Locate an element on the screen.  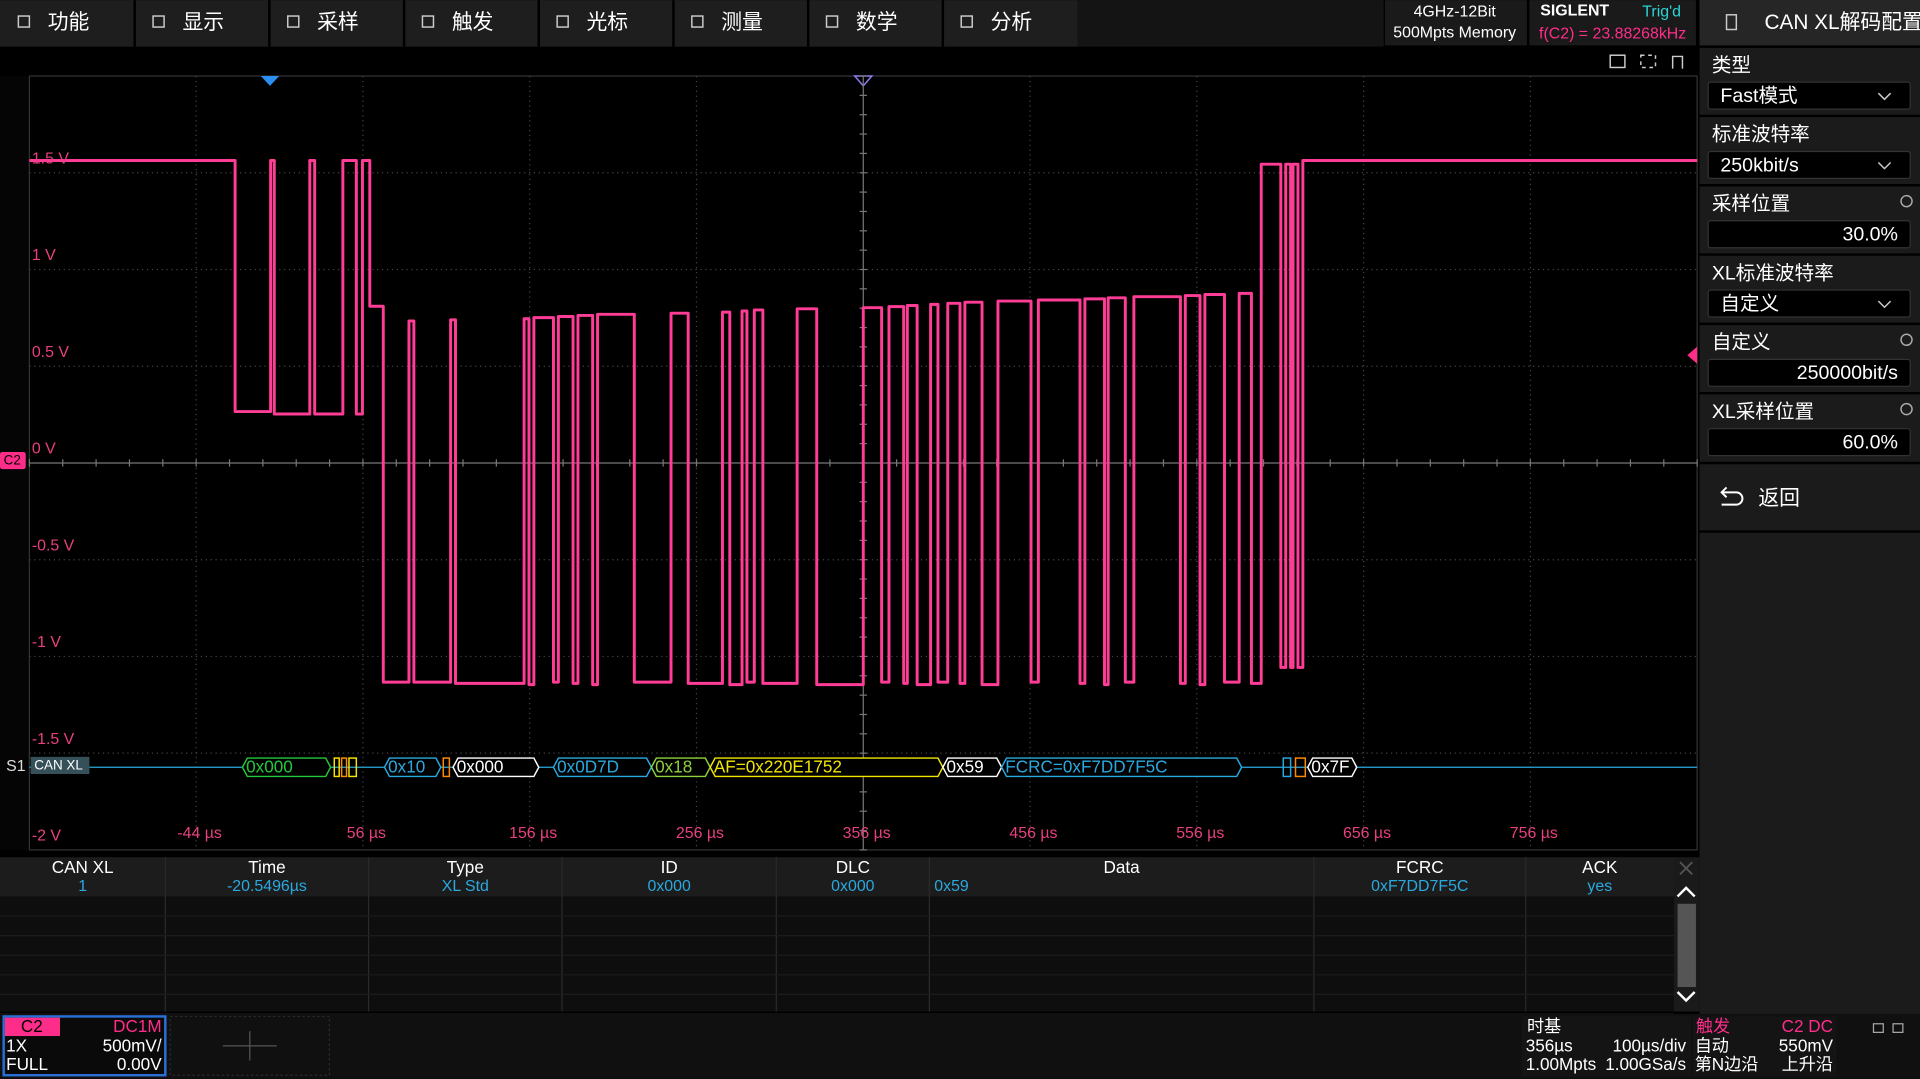
trigger-source: C2 DC is located at coordinates (1807, 1026).